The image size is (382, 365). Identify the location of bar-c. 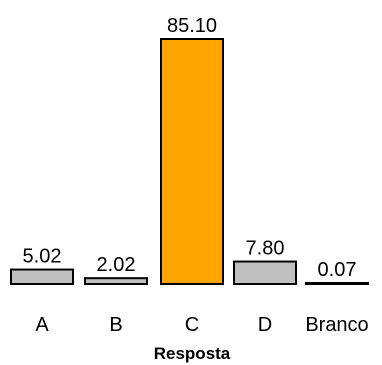
(192, 161).